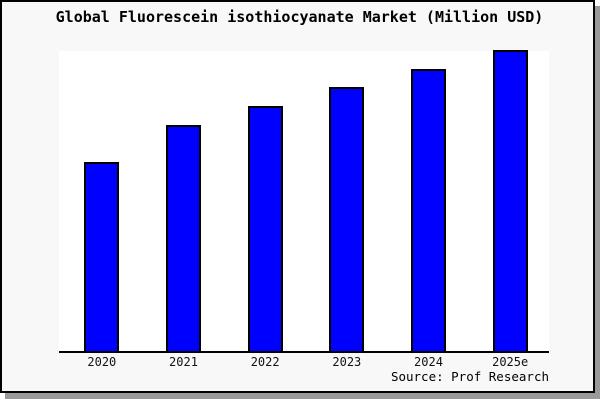 This screenshot has height=400, width=600. I want to click on bar-2024, so click(428, 210).